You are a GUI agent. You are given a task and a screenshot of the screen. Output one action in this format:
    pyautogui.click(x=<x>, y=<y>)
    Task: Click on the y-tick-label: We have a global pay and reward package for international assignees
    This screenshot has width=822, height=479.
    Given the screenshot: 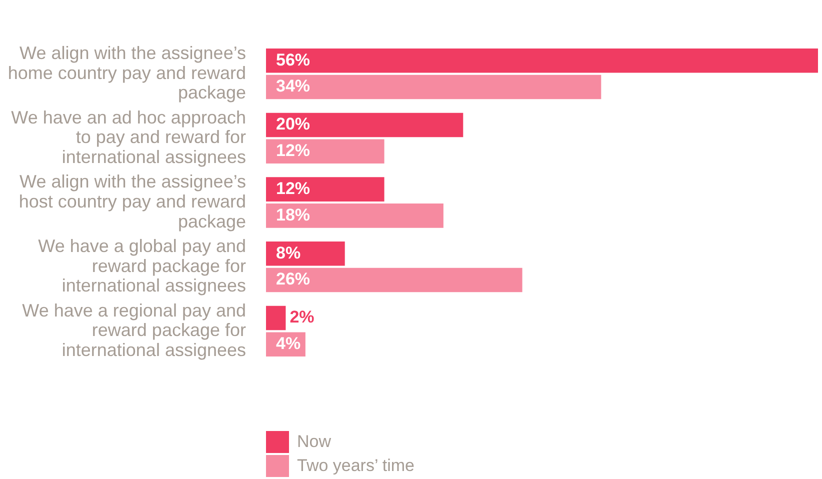 What is the action you would take?
    pyautogui.click(x=142, y=266)
    